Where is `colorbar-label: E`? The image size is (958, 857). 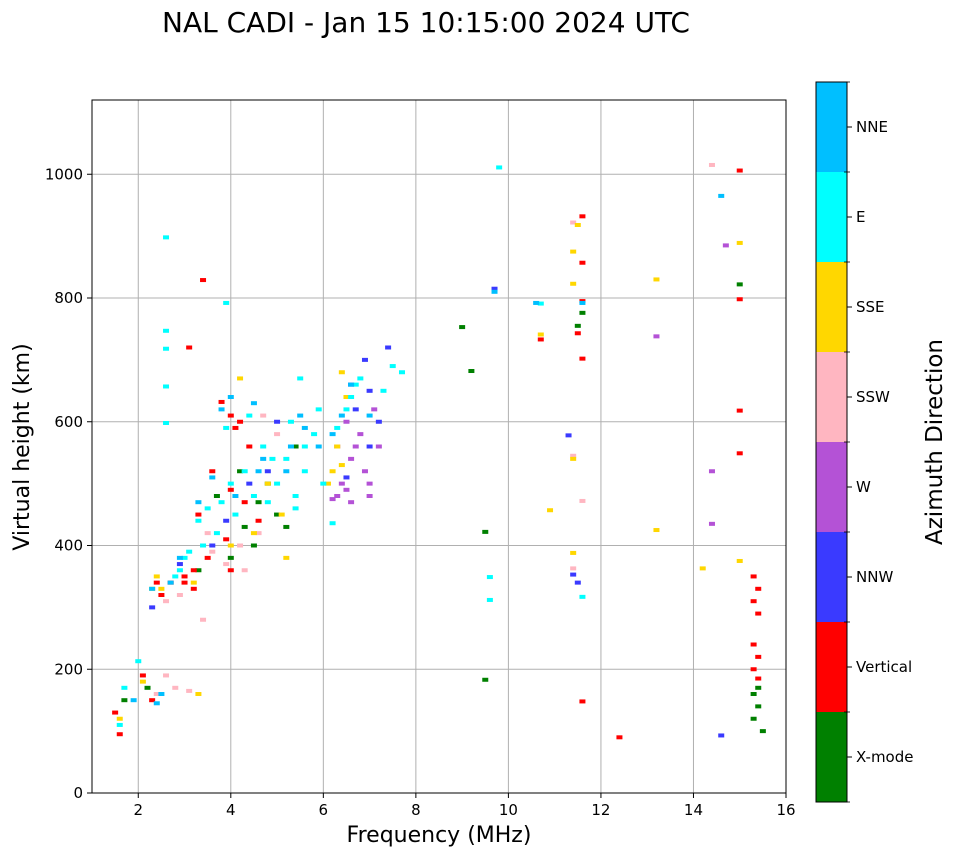
colorbar-label: E is located at coordinates (860, 217).